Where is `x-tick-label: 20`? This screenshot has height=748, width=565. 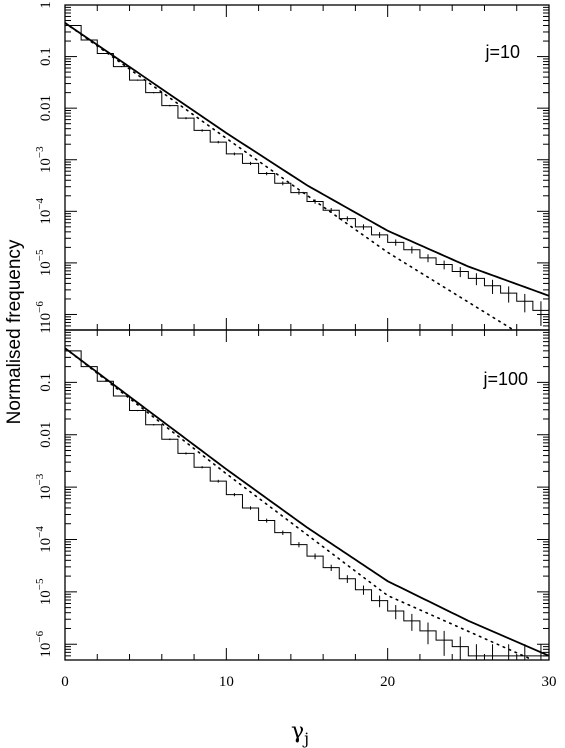 x-tick-label: 20 is located at coordinates (387, 682).